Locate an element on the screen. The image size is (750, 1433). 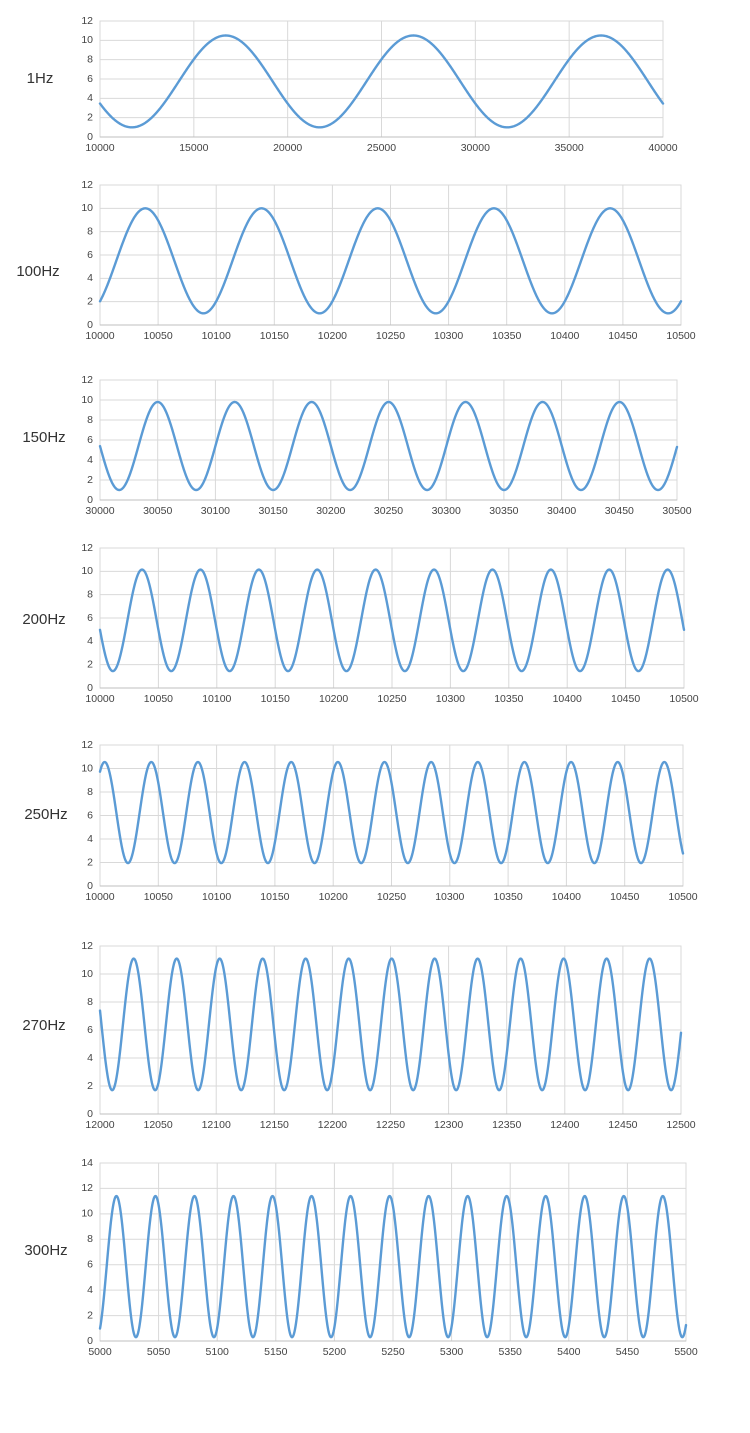
x-tick-label: 15000 is located at coordinates (193, 148).